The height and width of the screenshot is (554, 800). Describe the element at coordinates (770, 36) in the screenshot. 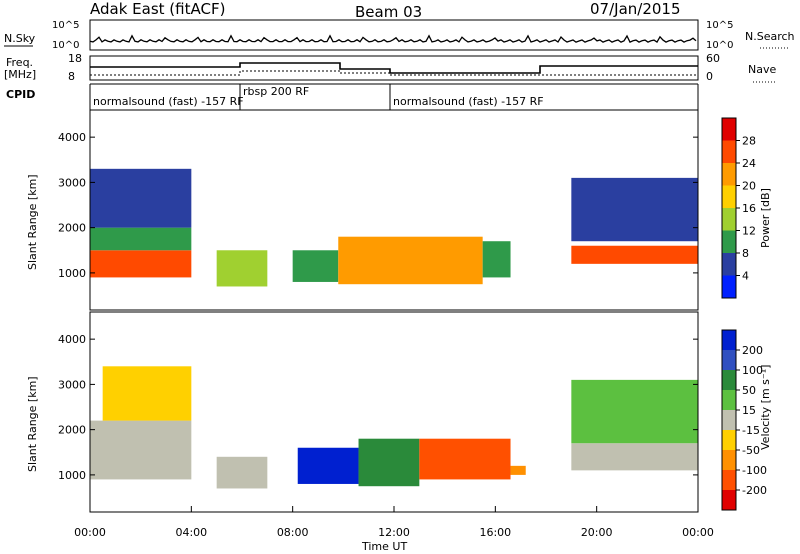

I see `noise-right-label: N.Search` at that location.